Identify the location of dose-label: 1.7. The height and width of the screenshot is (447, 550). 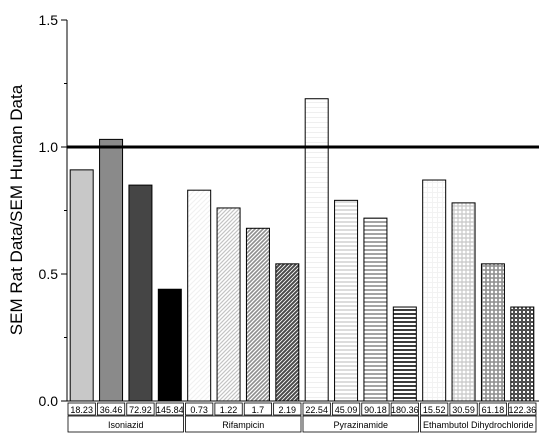
(258, 410).